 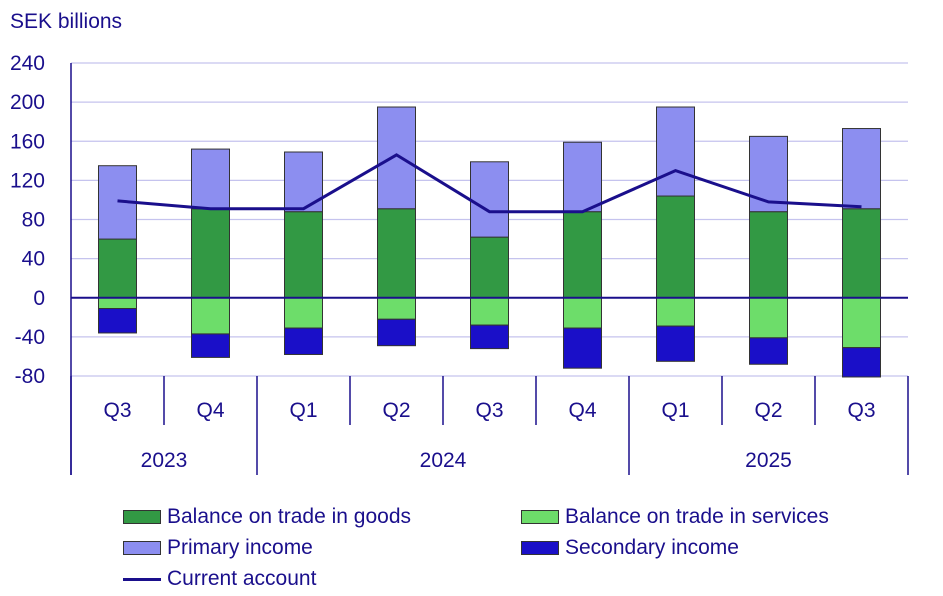 I want to click on y-tick-label: -40, so click(x=30, y=337).